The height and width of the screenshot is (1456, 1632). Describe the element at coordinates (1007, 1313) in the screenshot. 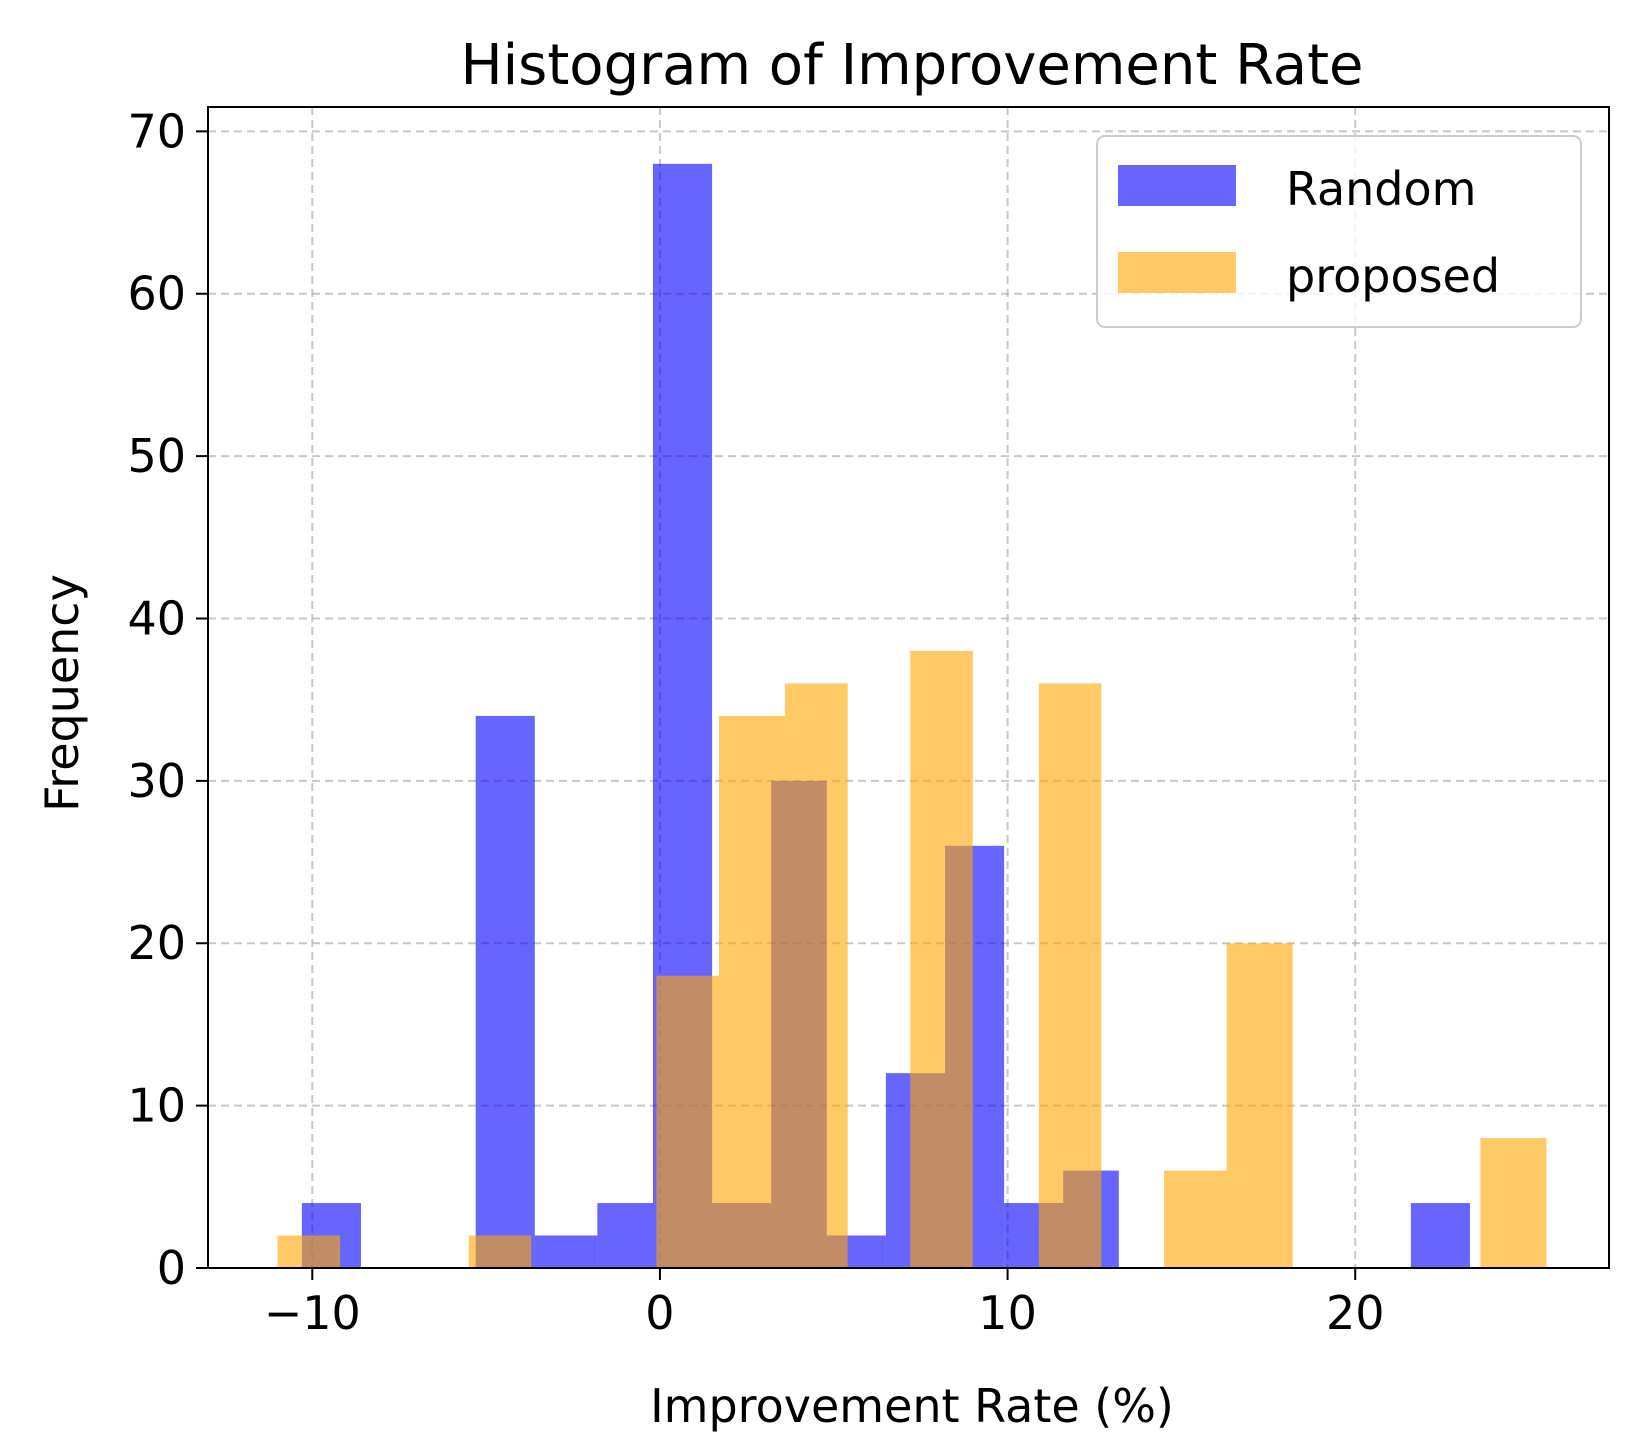

I see `x-tick-label: 10` at that location.